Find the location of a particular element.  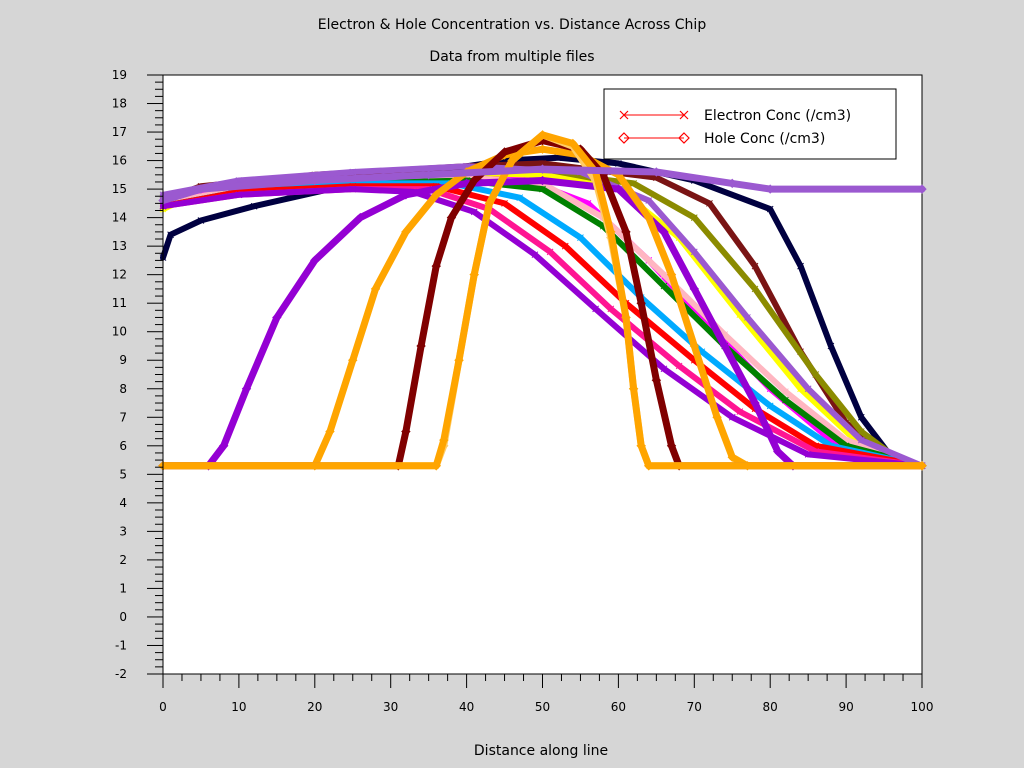

y-tick-label-18: 16 is located at coordinates (119, 161).